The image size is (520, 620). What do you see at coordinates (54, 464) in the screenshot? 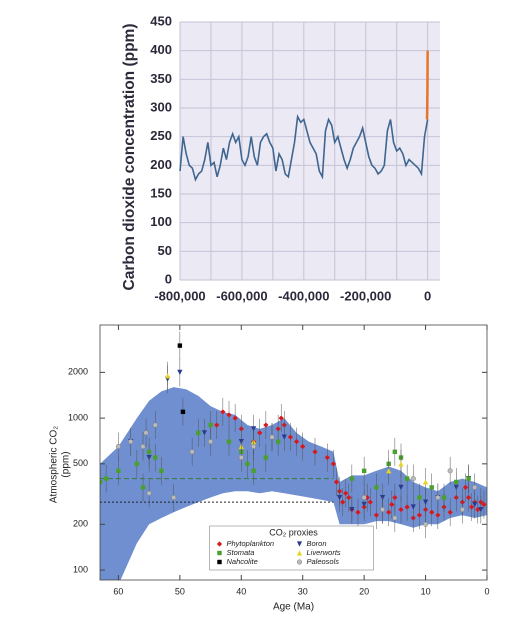
I see `y-axis-label: Atmospheric CO₂` at bounding box center [54, 464].